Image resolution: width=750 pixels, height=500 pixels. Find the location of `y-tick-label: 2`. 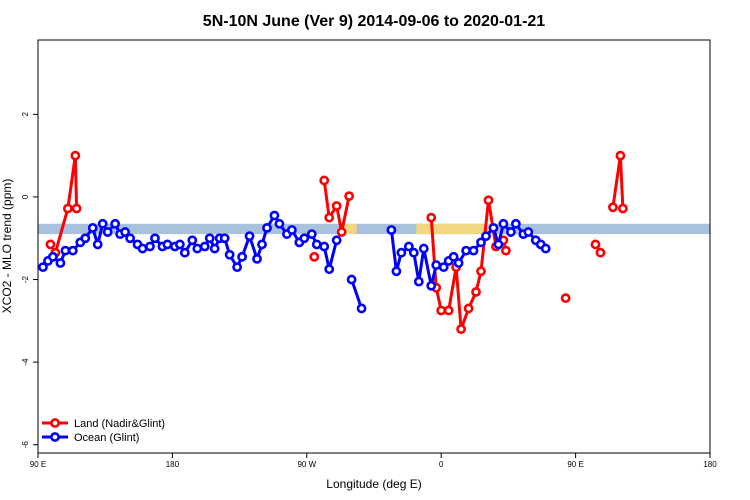

y-tick-label: 2 is located at coordinates (25, 114).